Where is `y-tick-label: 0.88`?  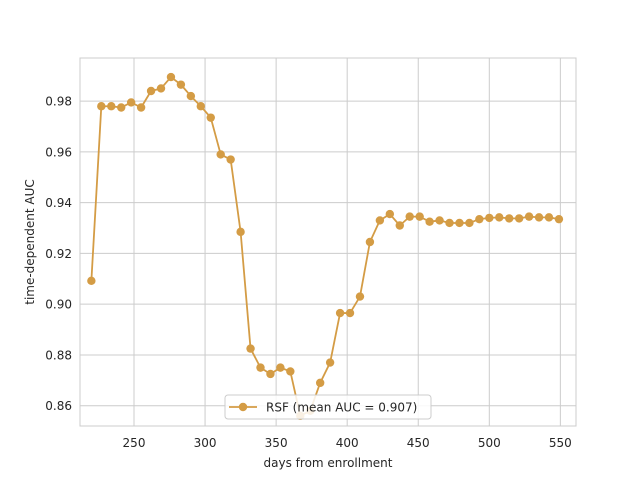 y-tick-label: 0.88 is located at coordinates (58, 355).